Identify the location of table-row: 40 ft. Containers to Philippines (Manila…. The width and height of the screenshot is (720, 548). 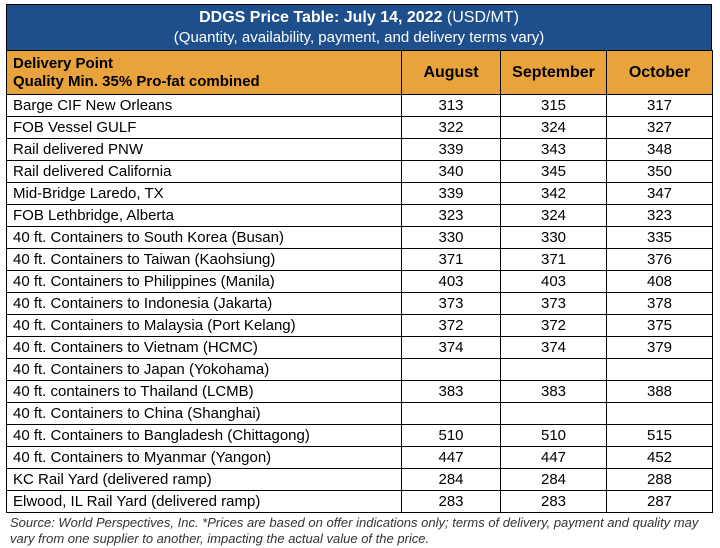
(359, 281).